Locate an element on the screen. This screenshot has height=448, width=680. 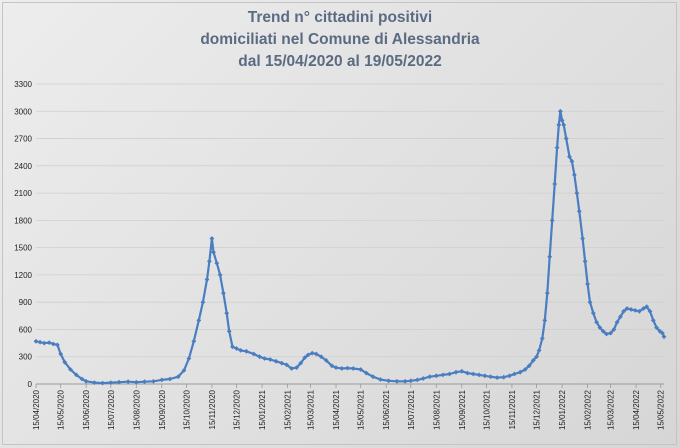
y-tick-label: 3000 is located at coordinates (23, 111).